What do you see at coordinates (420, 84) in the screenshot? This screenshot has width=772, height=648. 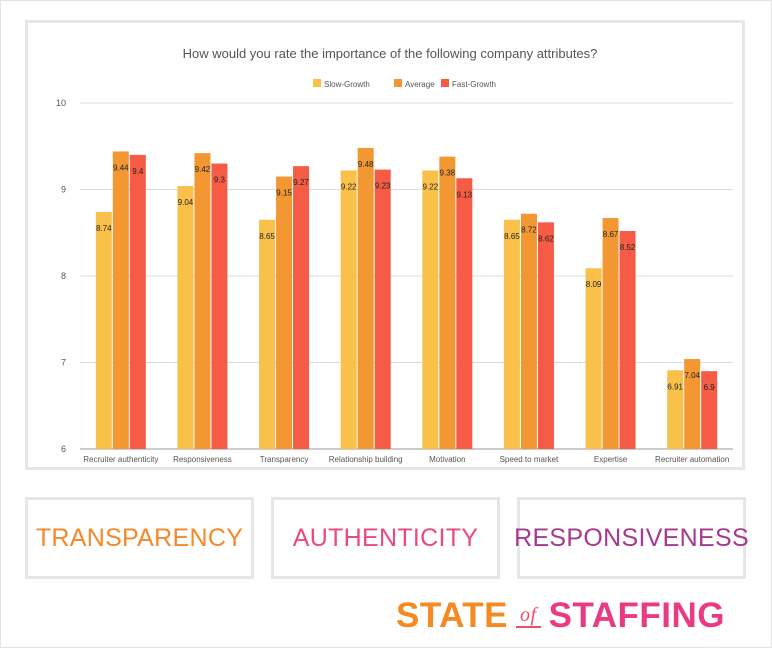 I see `legend-label: Average` at bounding box center [420, 84].